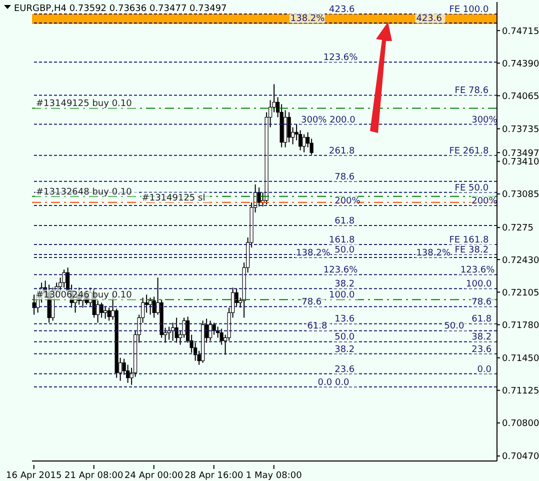 Image resolution: width=539 pixels, height=481 pixels. I want to click on annotation: 261.8, so click(342, 151).